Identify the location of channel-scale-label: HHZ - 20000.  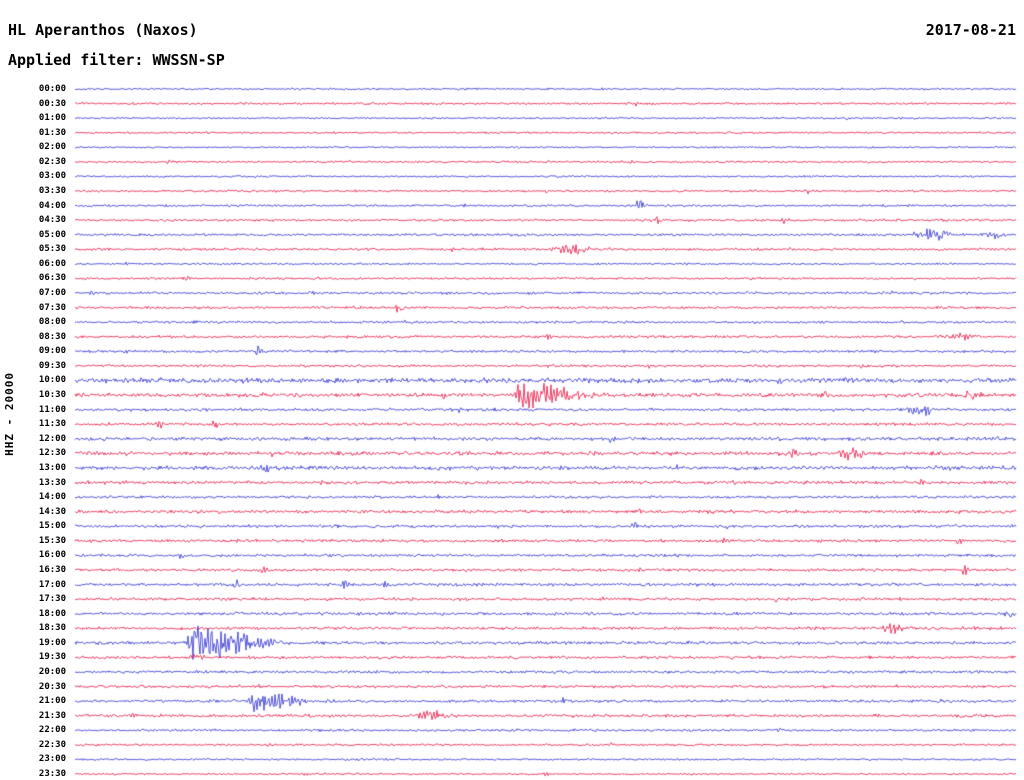
(9, 414).